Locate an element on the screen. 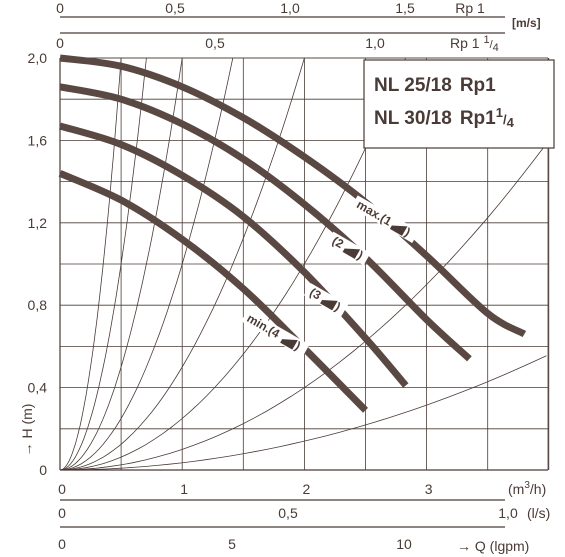 This screenshot has height=557, width=565. x-axis-m3h-ticks: 0 1 2 3 is located at coordinates (245, 489).